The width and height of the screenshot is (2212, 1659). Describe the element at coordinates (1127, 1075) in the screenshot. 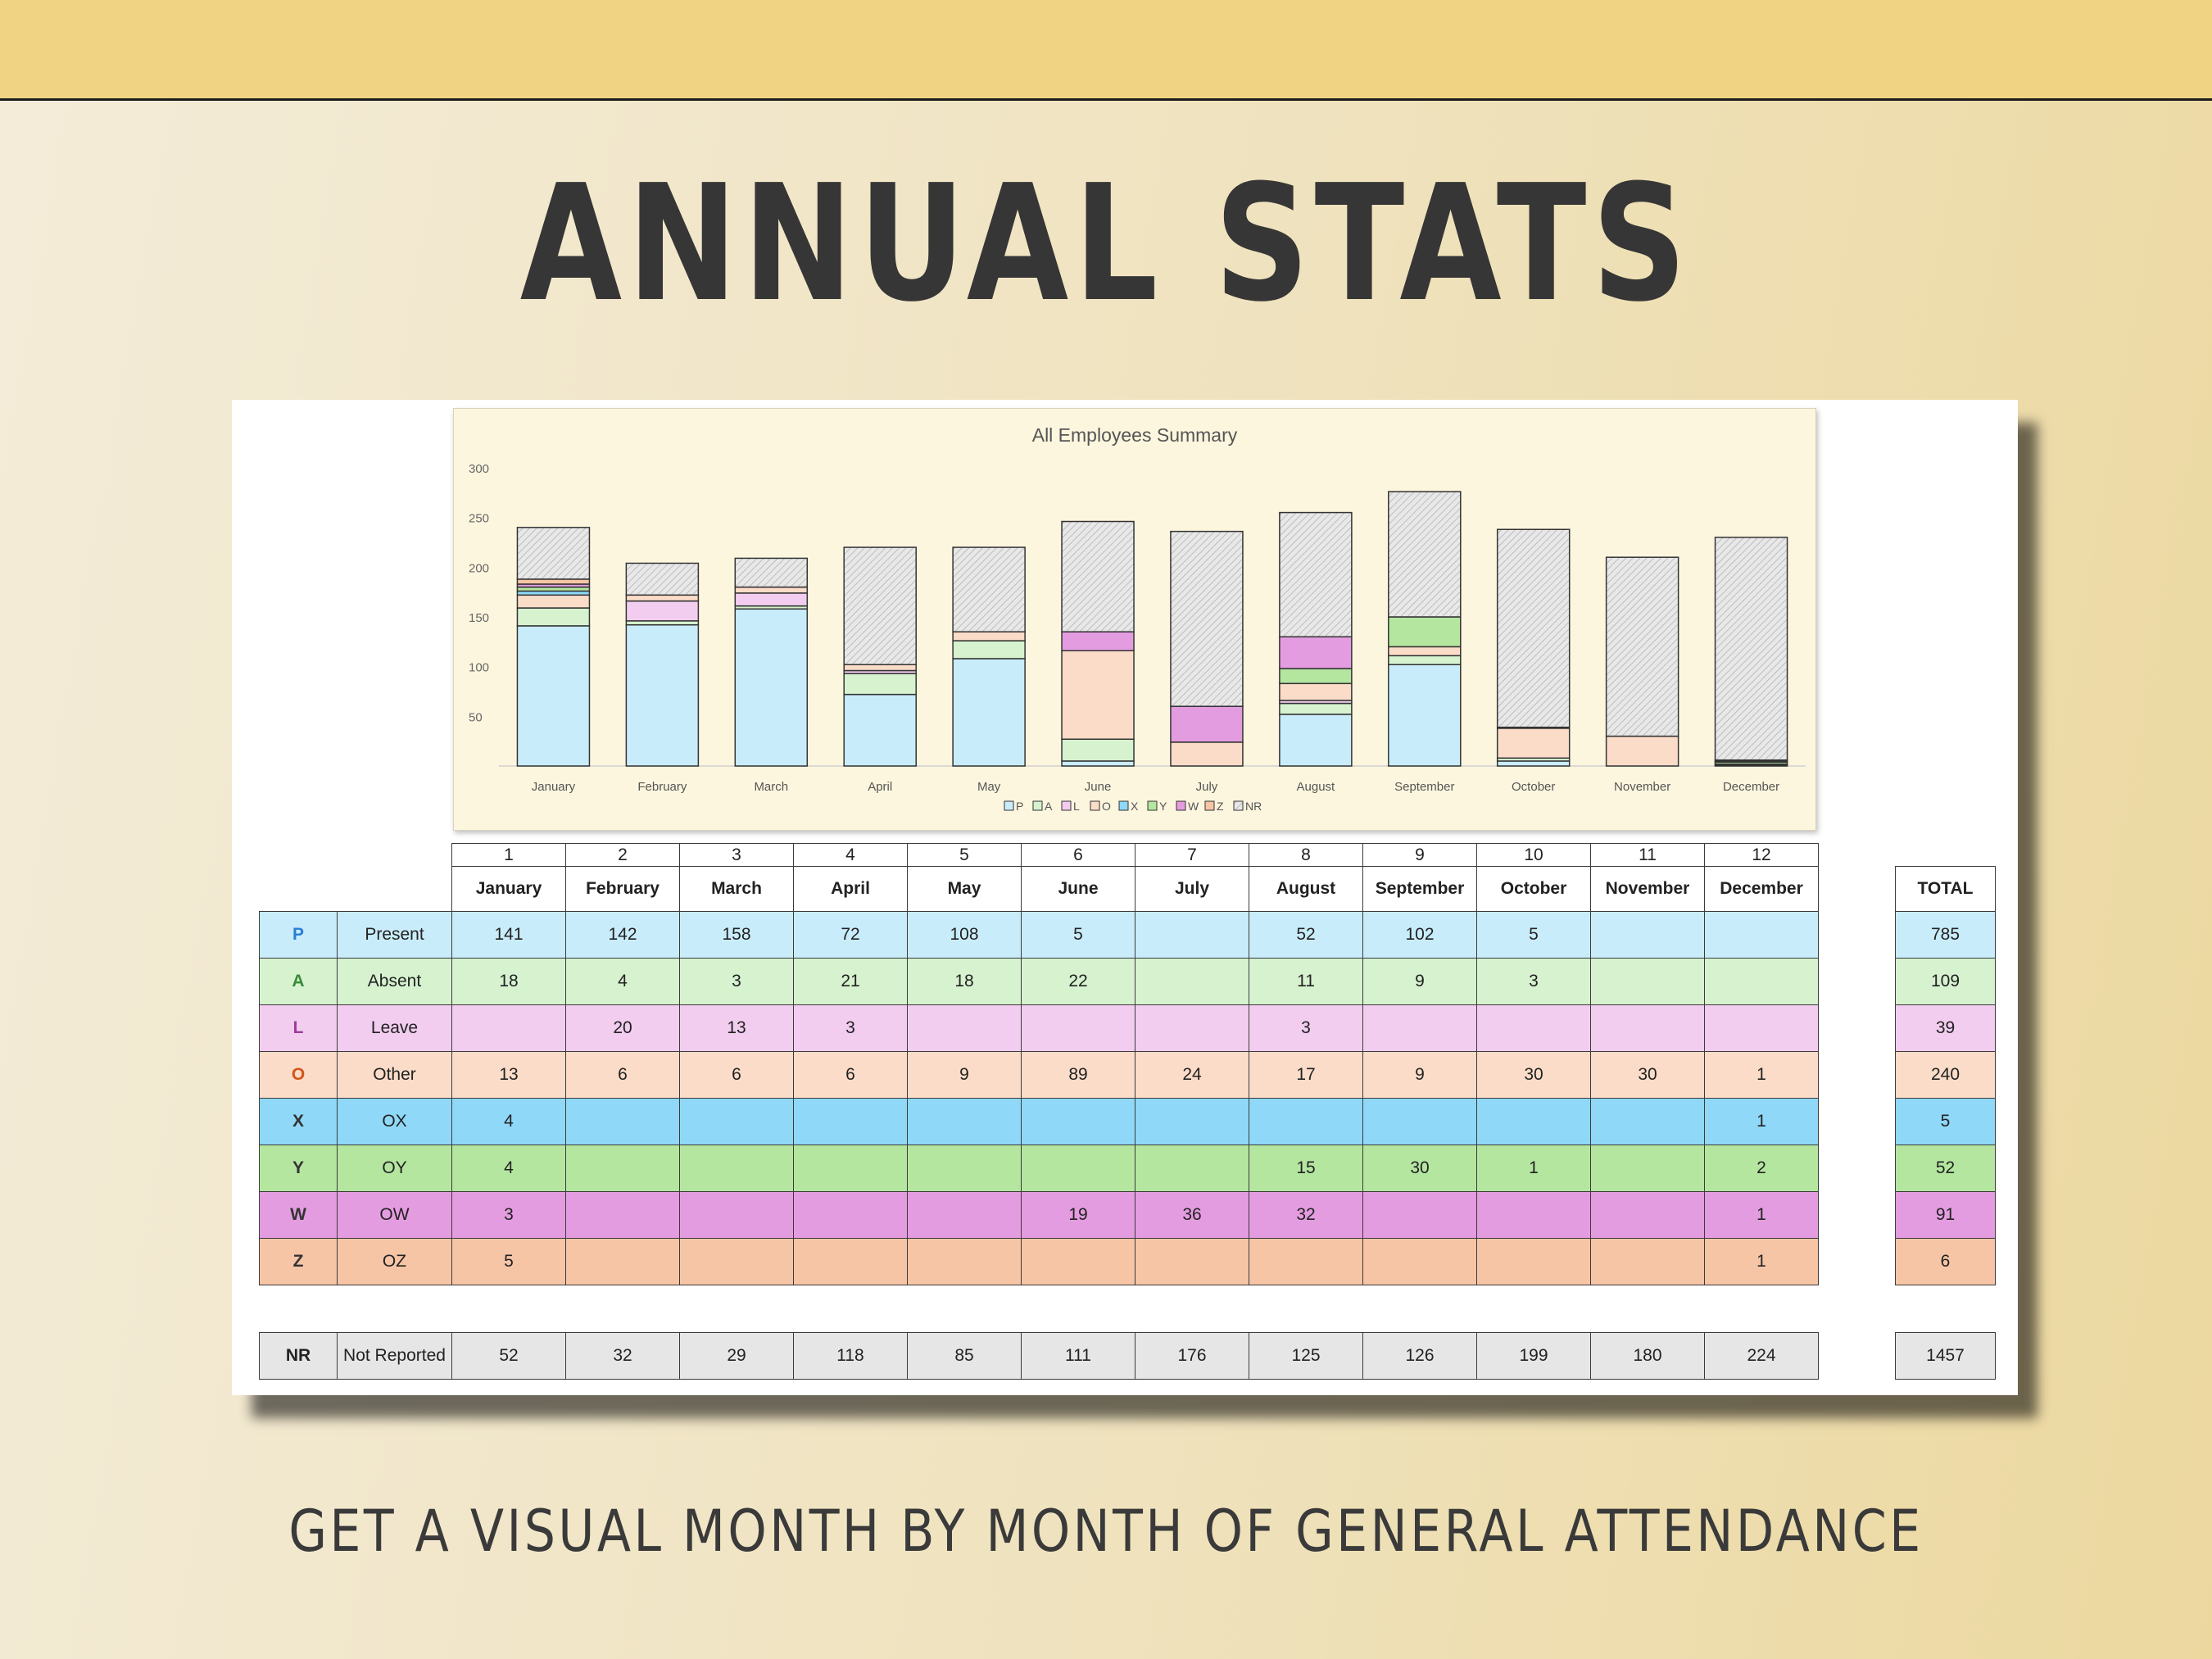

I see `row-o: O Other 13 6 6 6 9 89 24 17 9 30 30 1 240` at that location.